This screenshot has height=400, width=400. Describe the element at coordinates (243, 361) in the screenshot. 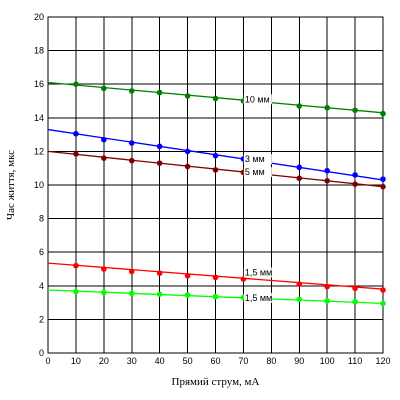

I see `x-tick-label: 70` at that location.